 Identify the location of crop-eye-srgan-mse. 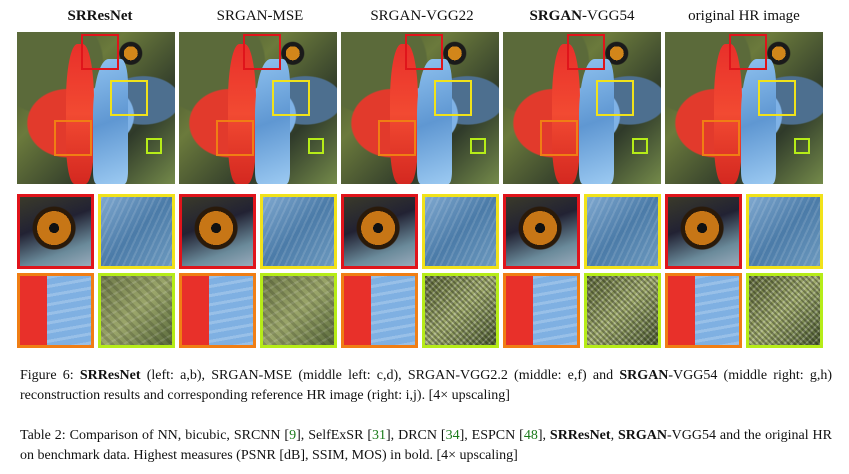
(217, 231).